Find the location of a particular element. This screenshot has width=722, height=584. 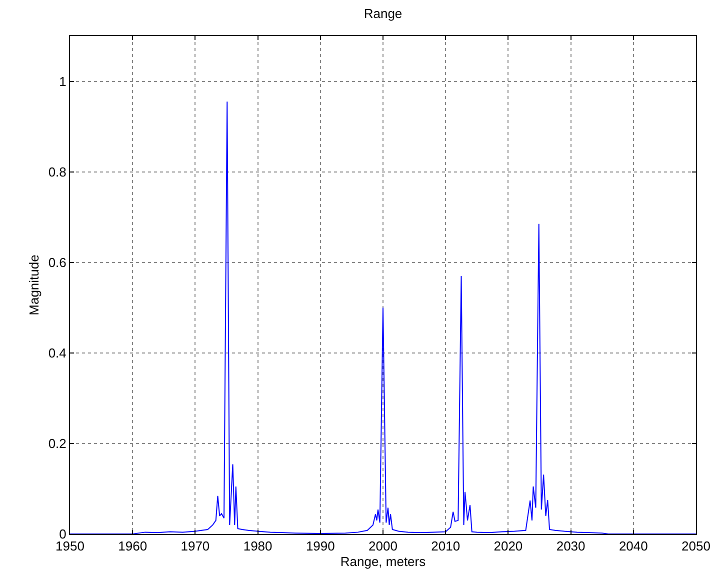

x-tick-label: 1990 is located at coordinates (320, 546).